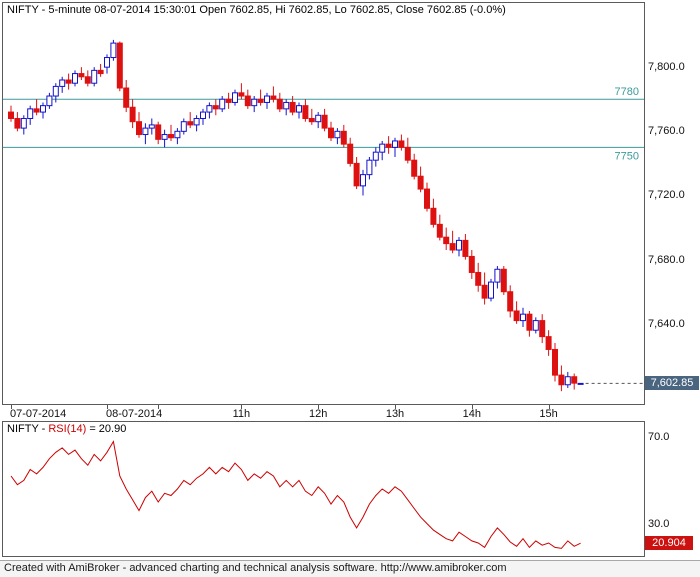 Image resolution: width=700 pixels, height=577 pixels. I want to click on price-axis: 7,800.0 7,760.0 7,720.0 7,680.0 7,640.0, so click(673, 203).